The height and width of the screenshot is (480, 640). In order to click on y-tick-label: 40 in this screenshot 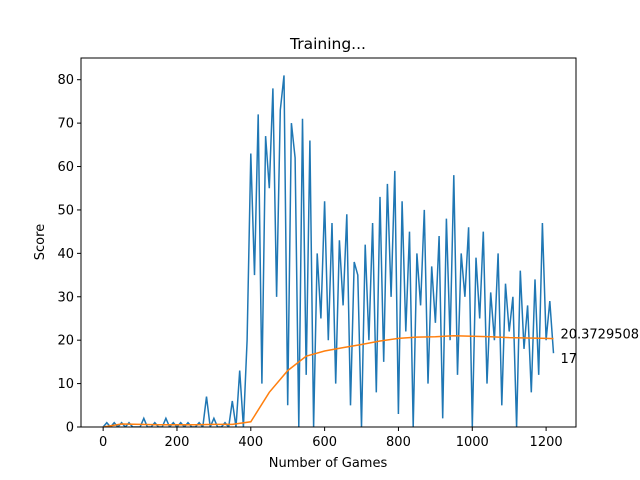, I will do `click(65, 254)`.